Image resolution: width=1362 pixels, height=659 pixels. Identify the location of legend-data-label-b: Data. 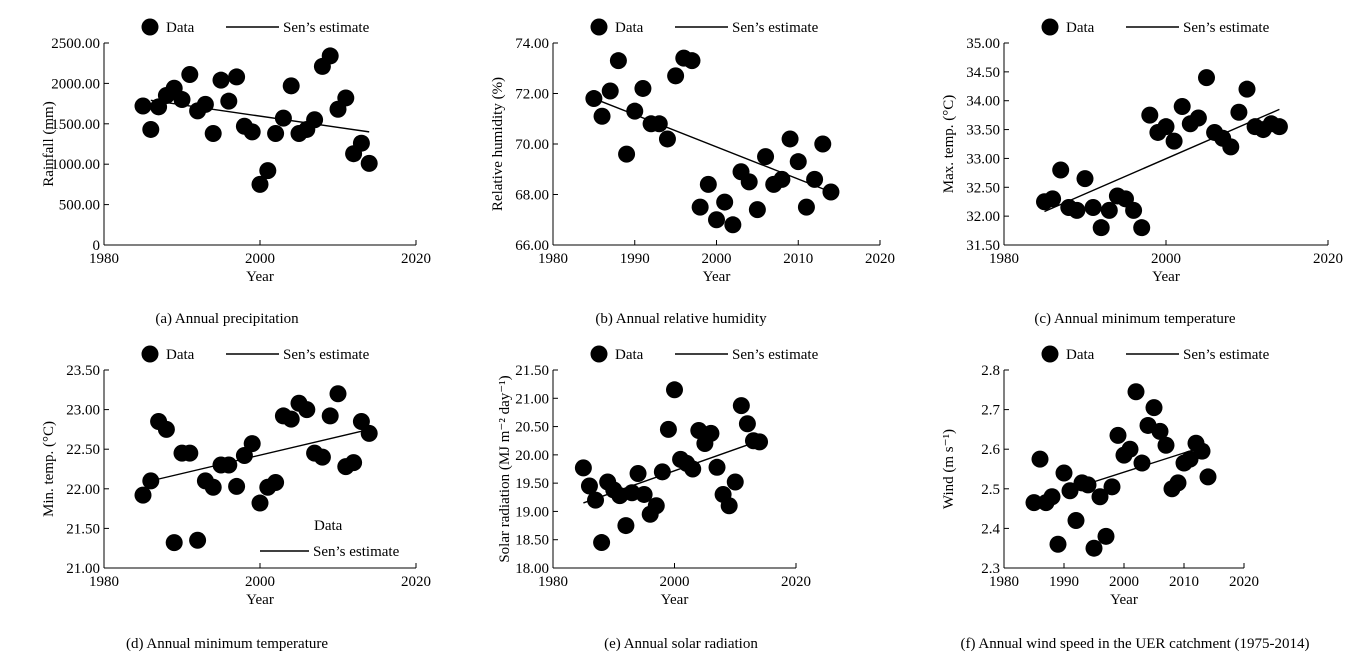
(629, 28).